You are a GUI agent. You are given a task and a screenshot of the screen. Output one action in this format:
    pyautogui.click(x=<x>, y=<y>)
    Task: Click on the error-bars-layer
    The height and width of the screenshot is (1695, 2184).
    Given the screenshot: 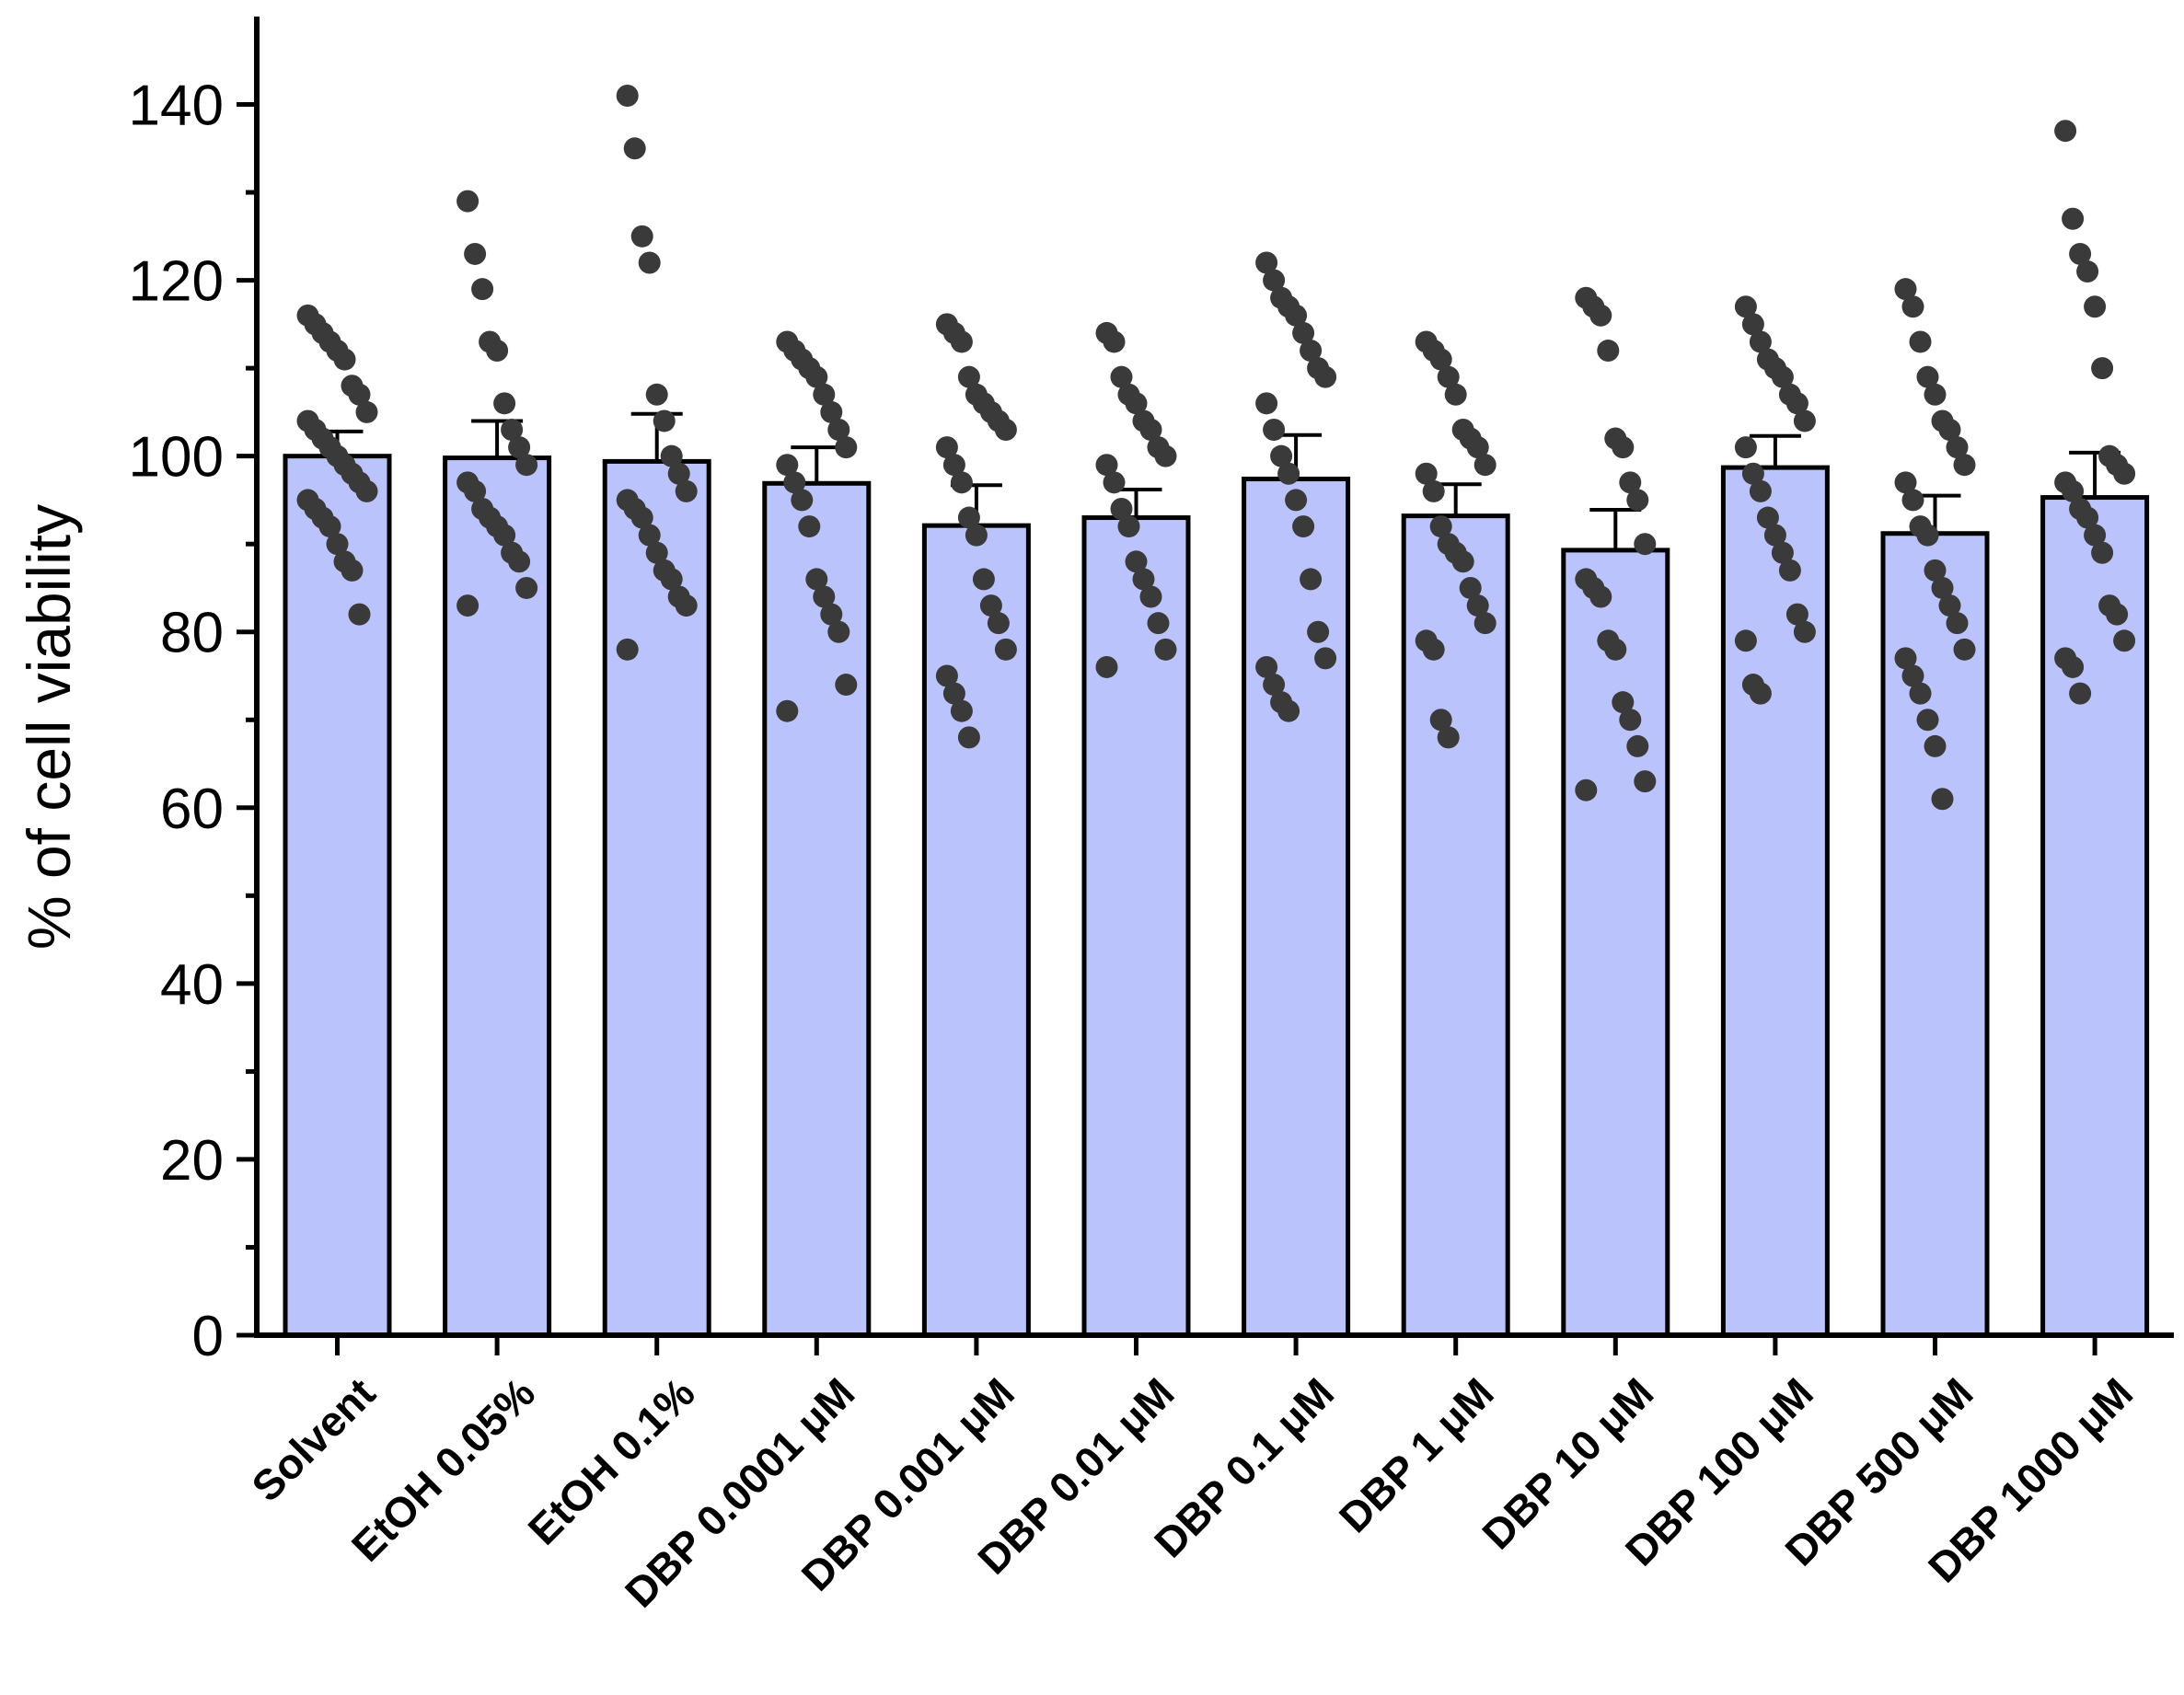 What is the action you would take?
    pyautogui.click(x=1216, y=480)
    